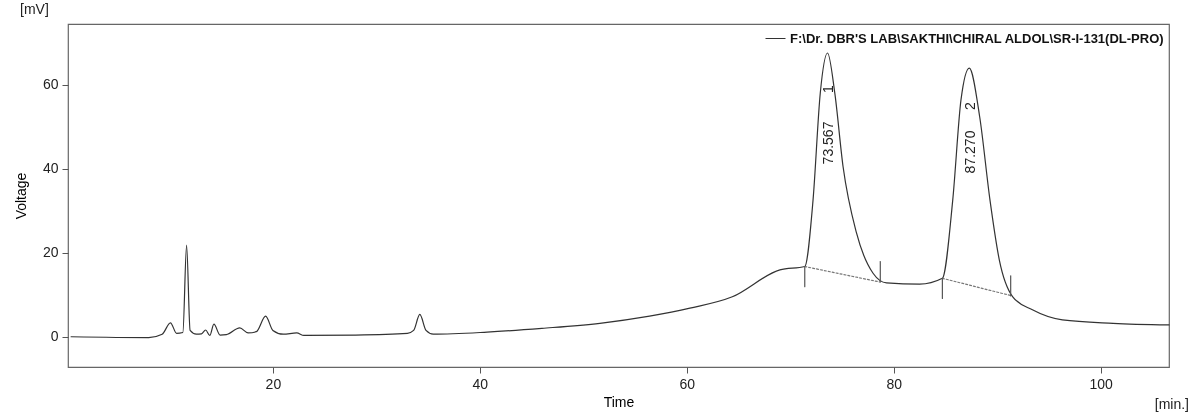  I want to click on annotation: 73.567, so click(828, 143).